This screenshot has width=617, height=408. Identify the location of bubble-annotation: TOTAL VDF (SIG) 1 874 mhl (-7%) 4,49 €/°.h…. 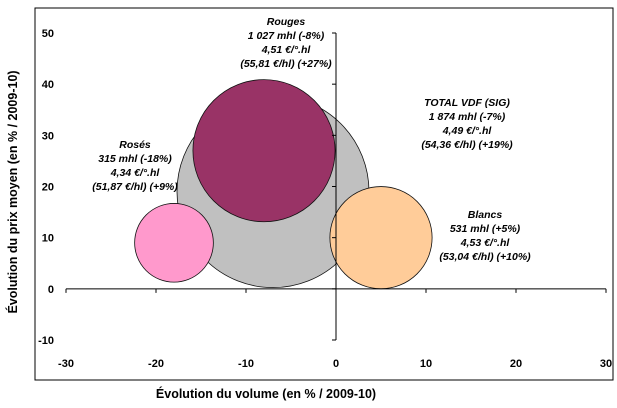
(467, 124).